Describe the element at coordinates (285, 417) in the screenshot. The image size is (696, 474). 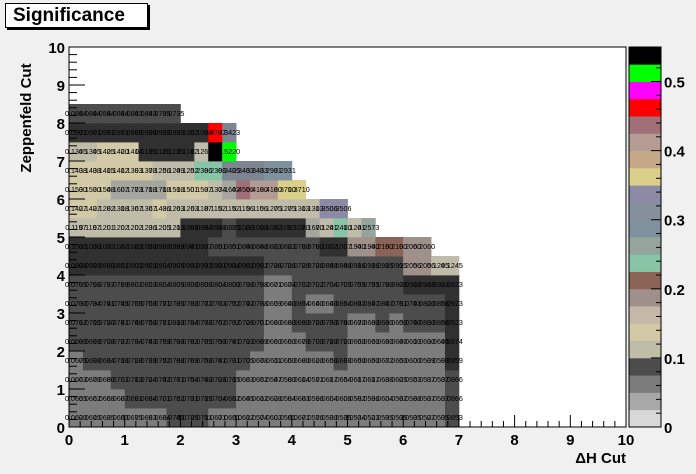
I see `cell-value-label: 0.0561` at that location.